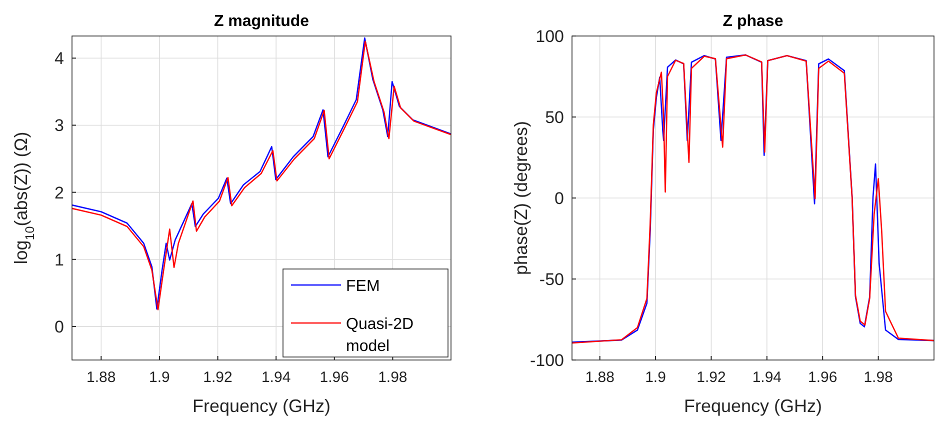 The width and height of the screenshot is (942, 427). Describe the element at coordinates (380, 335) in the screenshot. I see `legend-label: Quasi-2D model` at that location.